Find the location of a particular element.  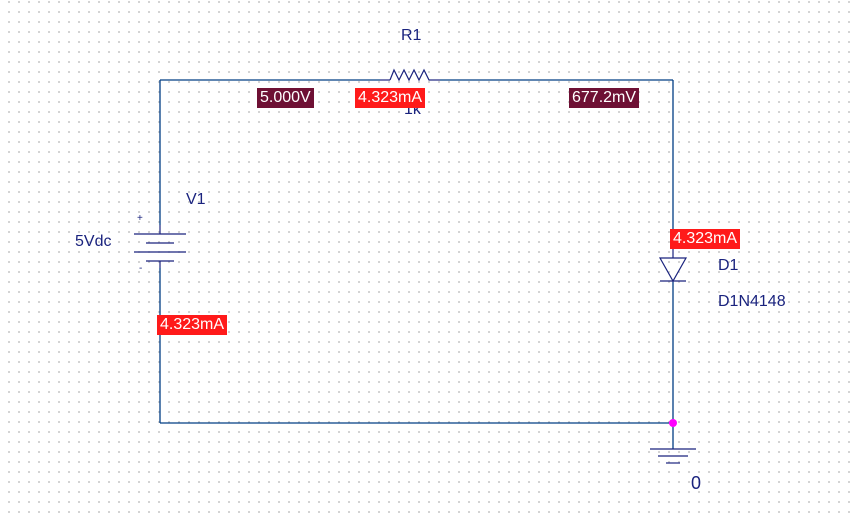

r1-ref-label: R1 is located at coordinates (411, 35).